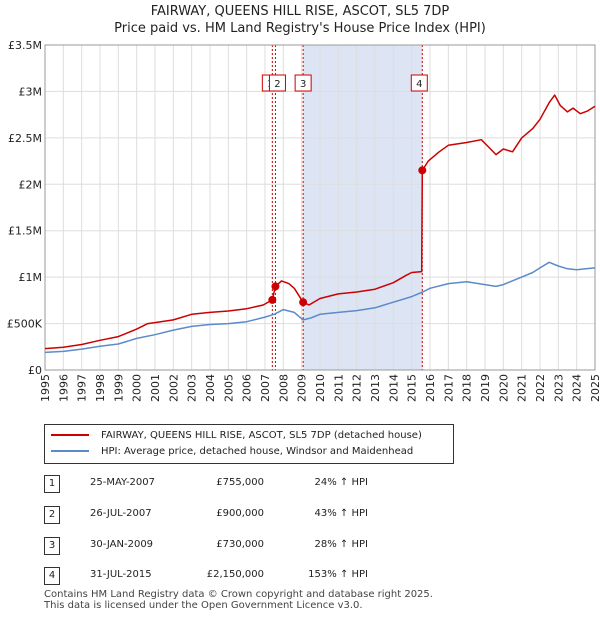  I want to click on x-tick-label: 2003, so click(192, 388).